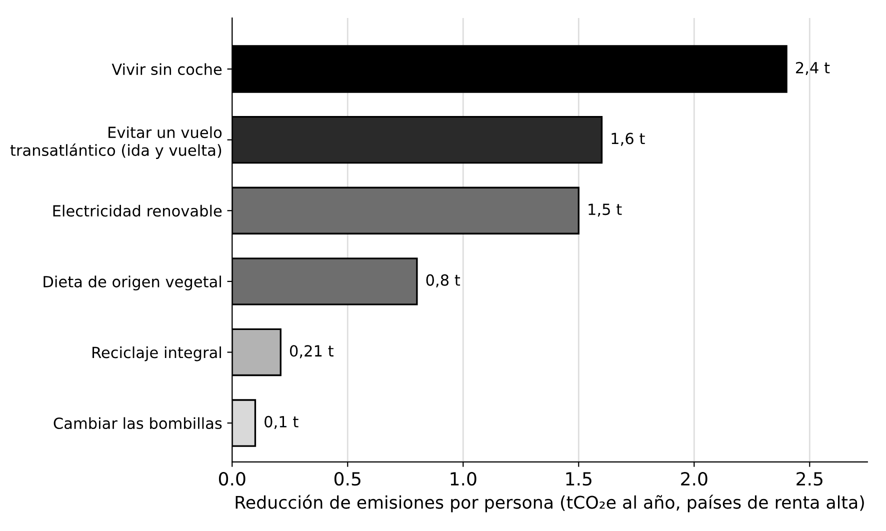 The width and height of the screenshot is (886, 531). What do you see at coordinates (132, 283) in the screenshot?
I see `y-tick-label: Dieta de origen vegetal` at bounding box center [132, 283].